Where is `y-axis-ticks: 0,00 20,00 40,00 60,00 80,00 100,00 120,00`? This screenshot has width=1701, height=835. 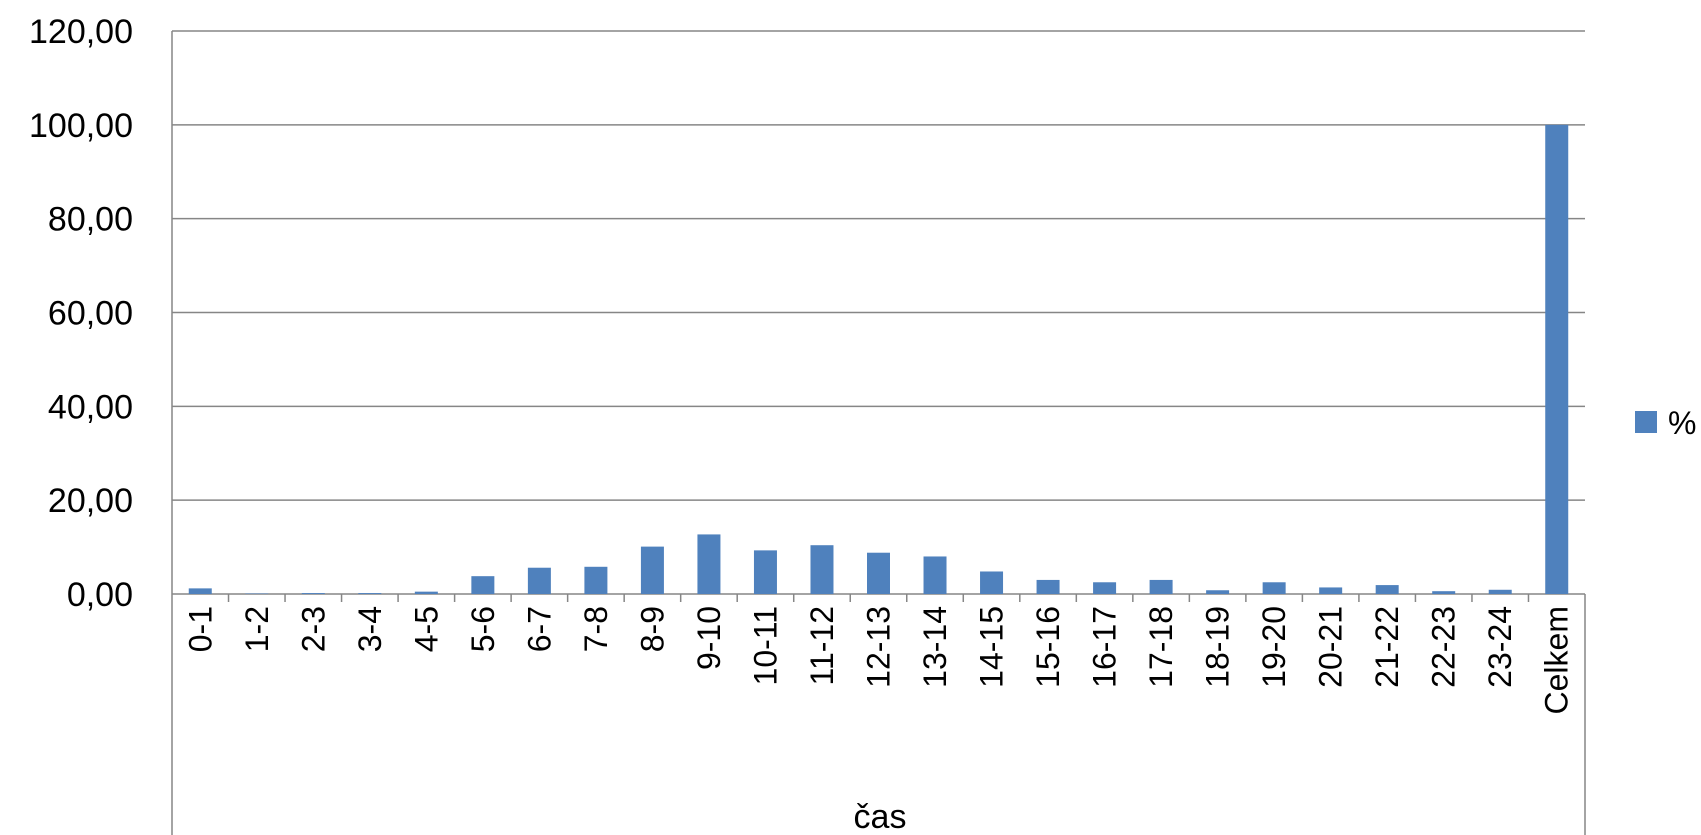
y-axis-ticks: 0,00 20,00 40,00 60,00 80,00 100,00 120,00 is located at coordinates (81, 313).